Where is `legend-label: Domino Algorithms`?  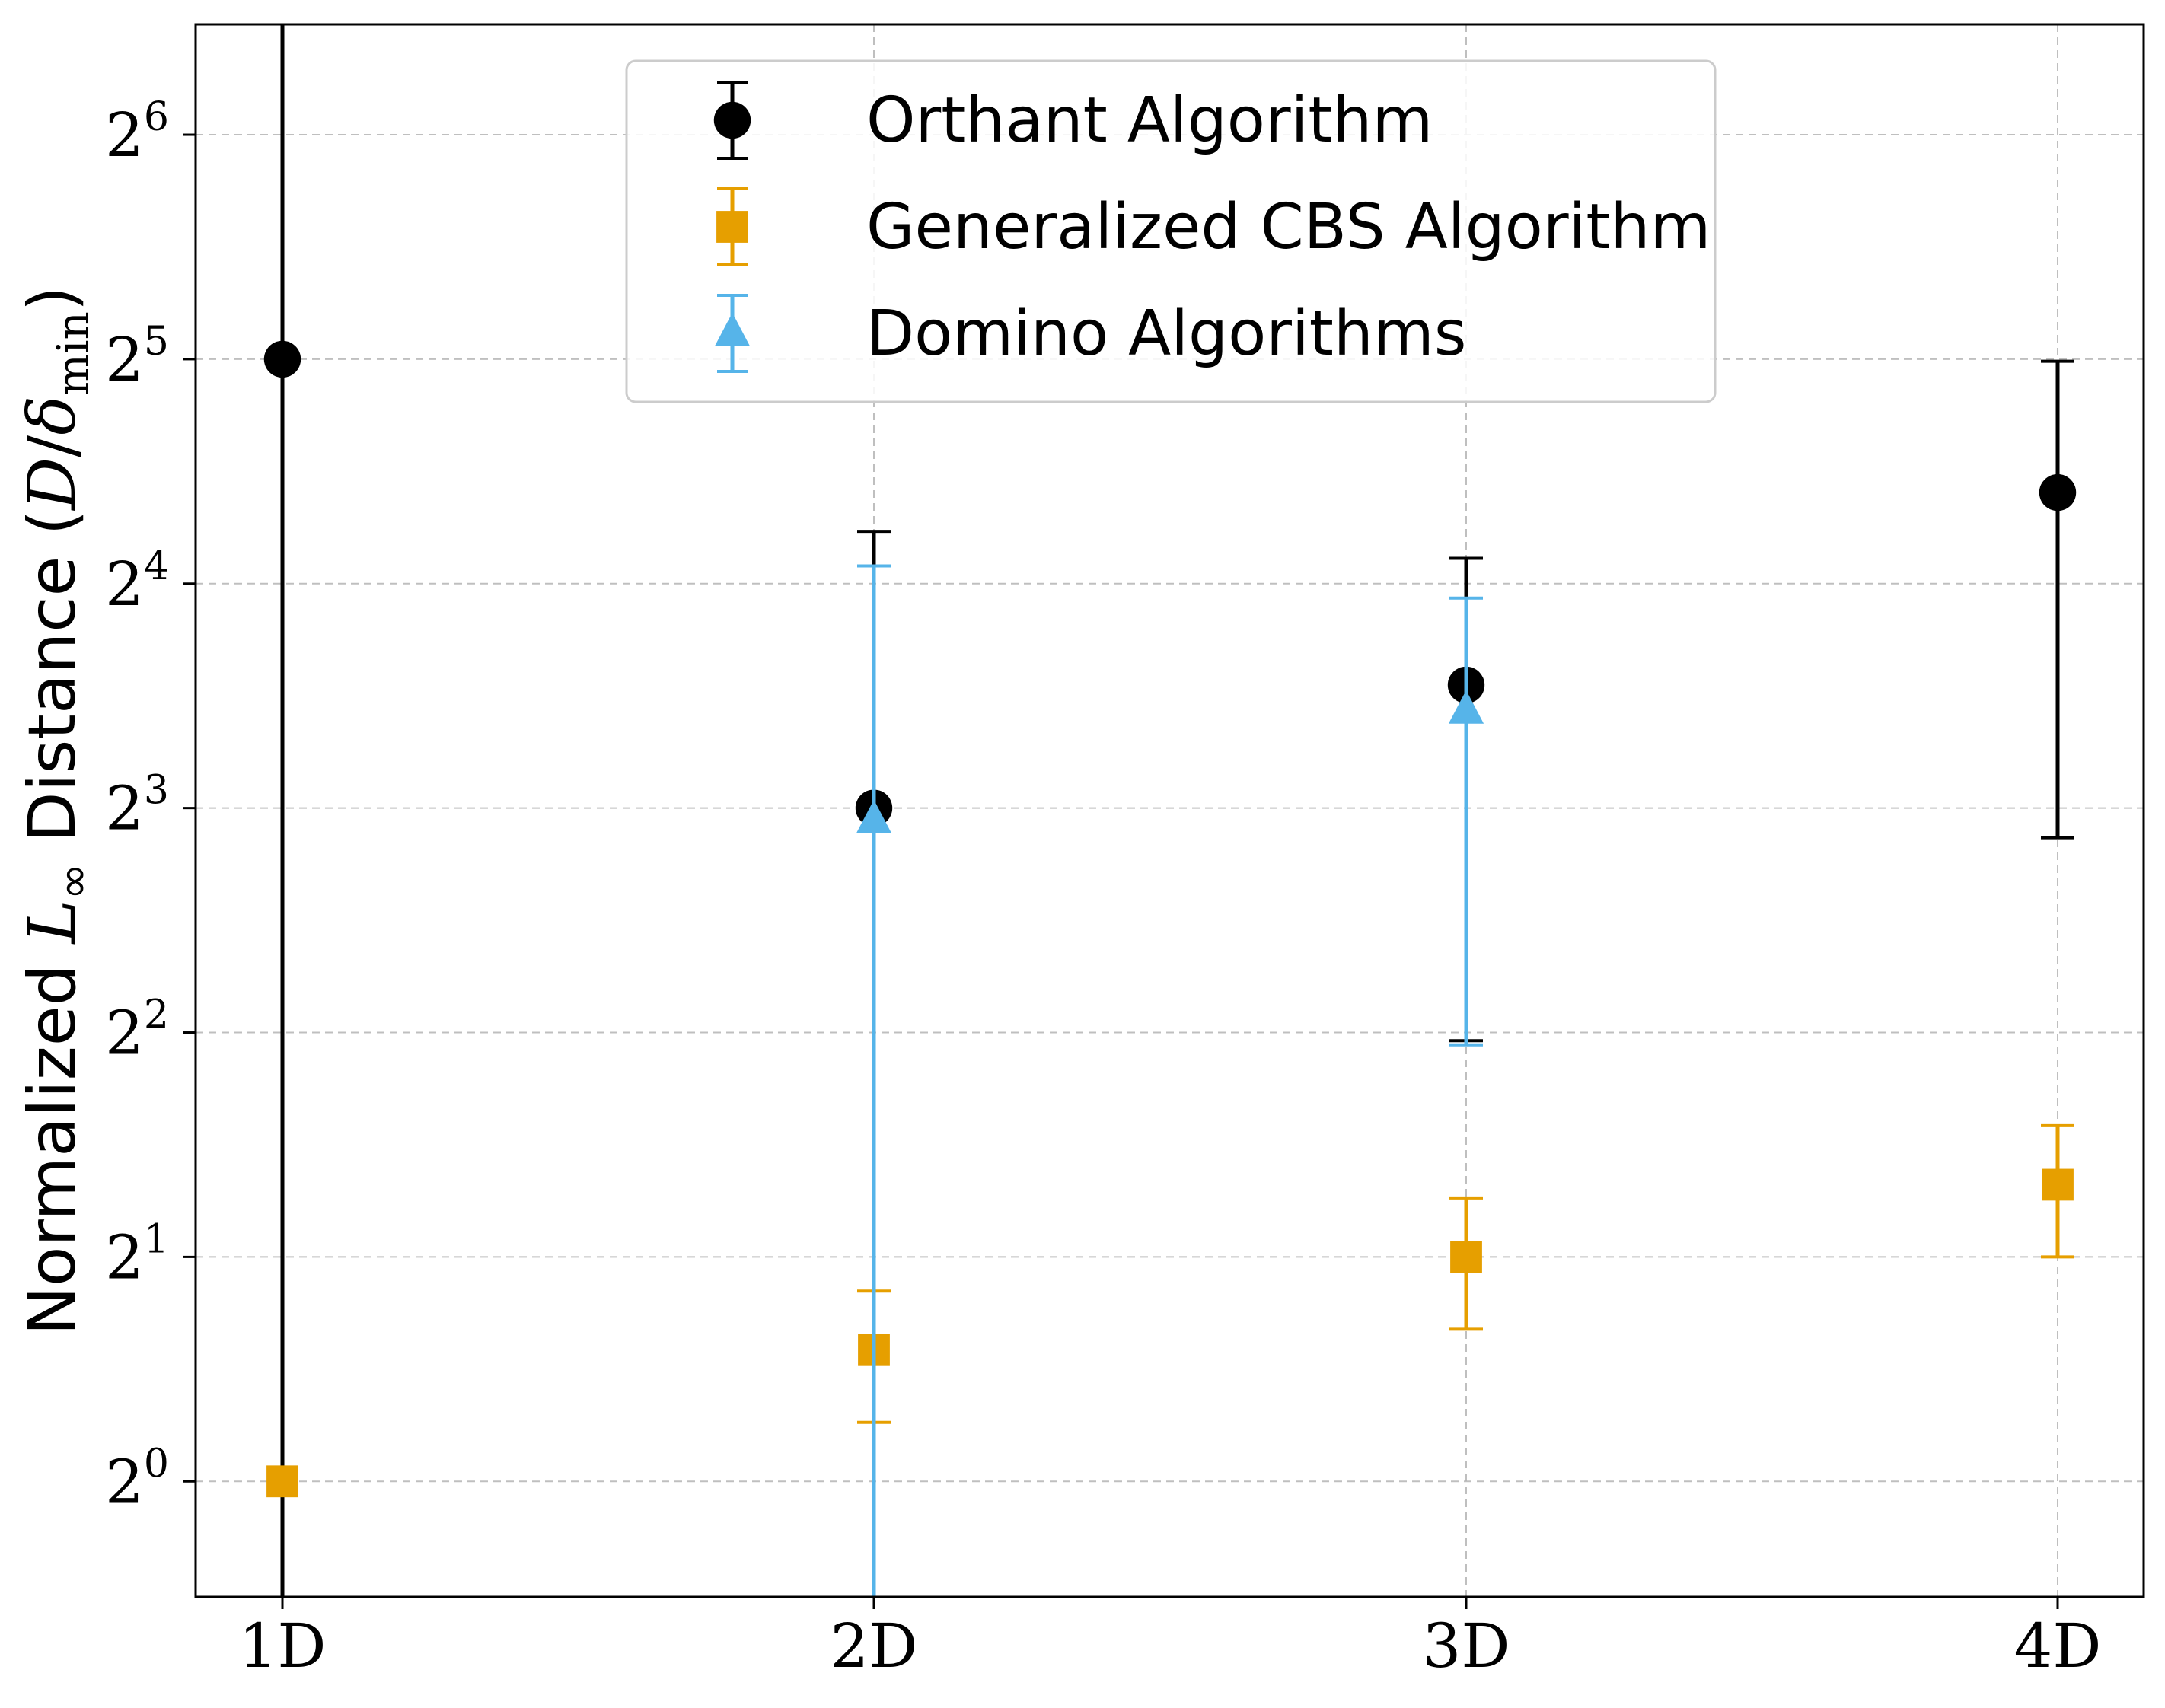
legend-label: Domino Algorithms is located at coordinates (1166, 334).